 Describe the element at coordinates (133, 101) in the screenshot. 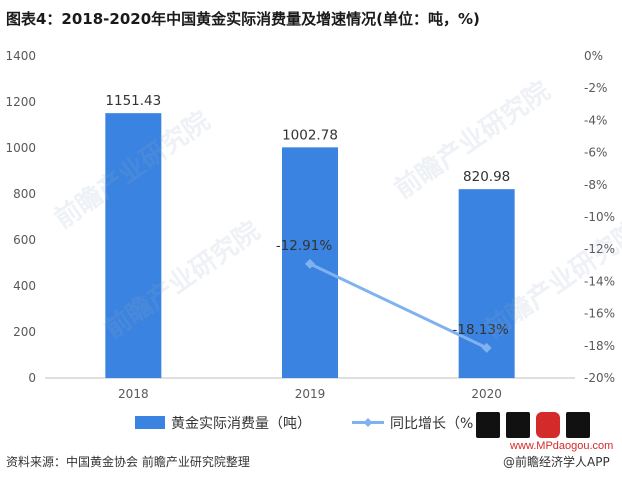

I see `bar-data-label: 1151.43` at that location.